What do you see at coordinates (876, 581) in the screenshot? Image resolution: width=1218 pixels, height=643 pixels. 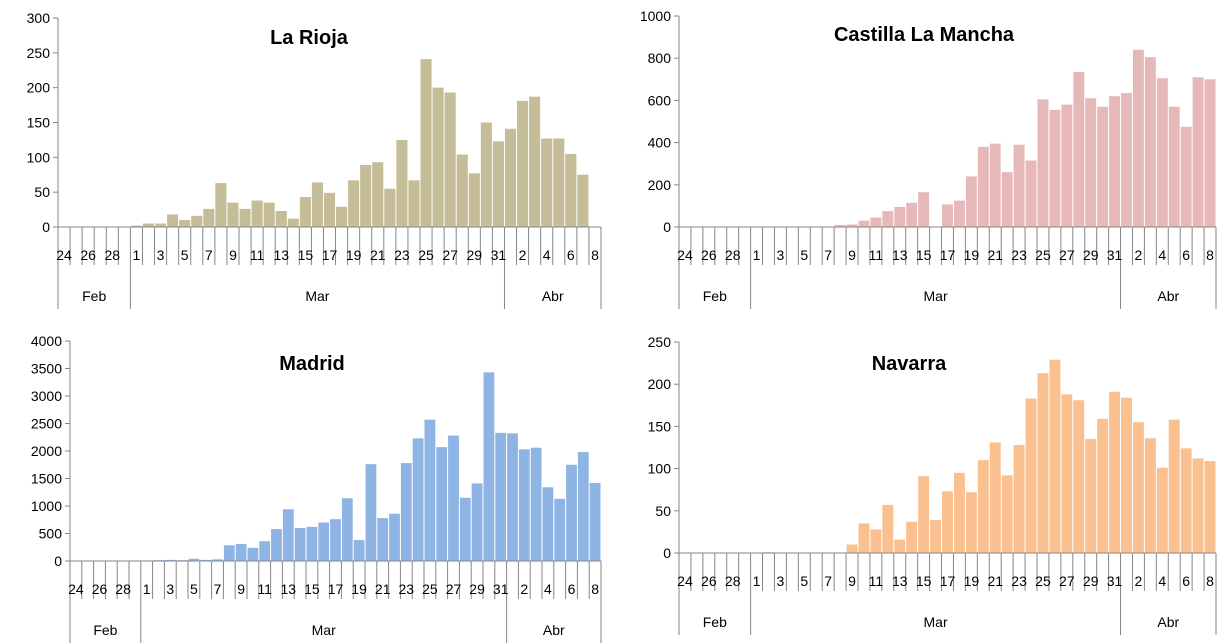 I see `x-tick-label: 11` at bounding box center [876, 581].